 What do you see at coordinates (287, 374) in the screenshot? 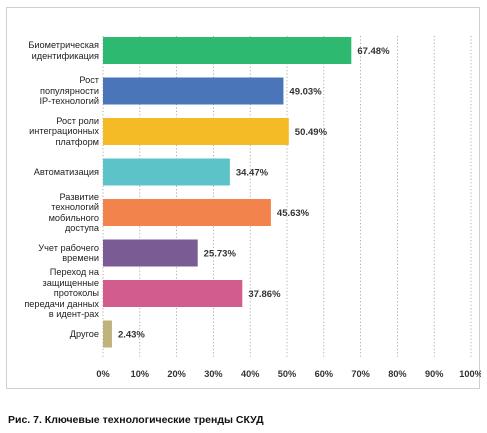
I see `x-tick-label-50: 50%` at bounding box center [287, 374].